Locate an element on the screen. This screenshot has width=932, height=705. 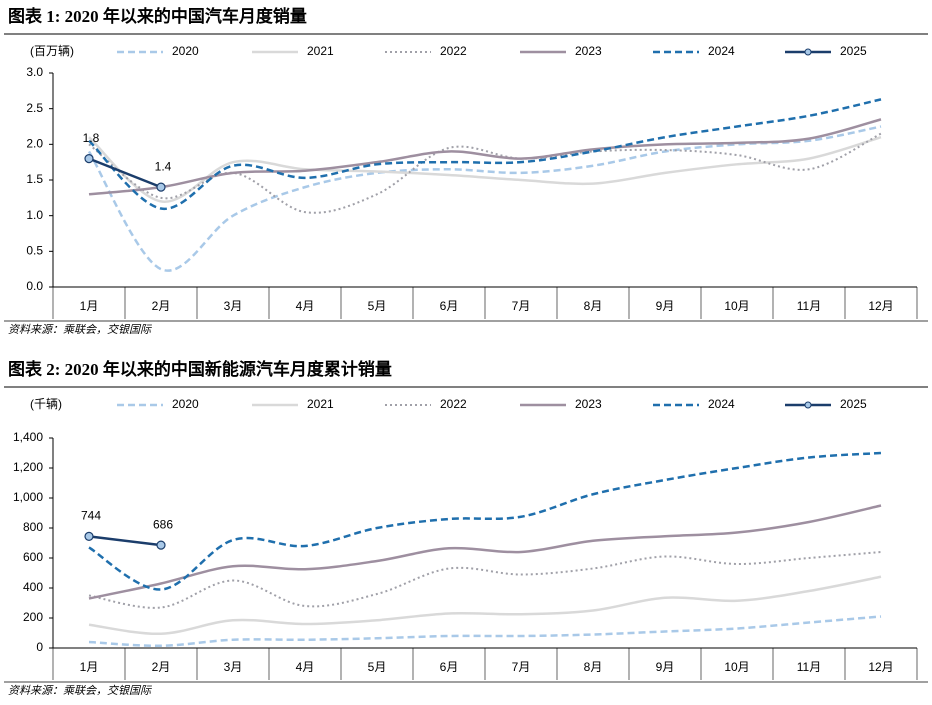
data-label: 686 is located at coordinates (163, 524).